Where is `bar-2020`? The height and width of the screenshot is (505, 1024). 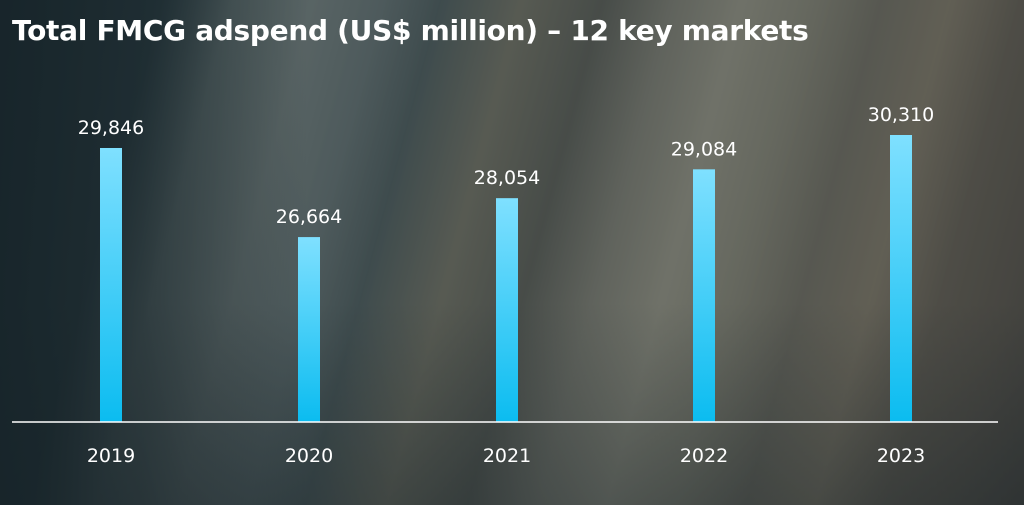 bar-2020 is located at coordinates (309, 329).